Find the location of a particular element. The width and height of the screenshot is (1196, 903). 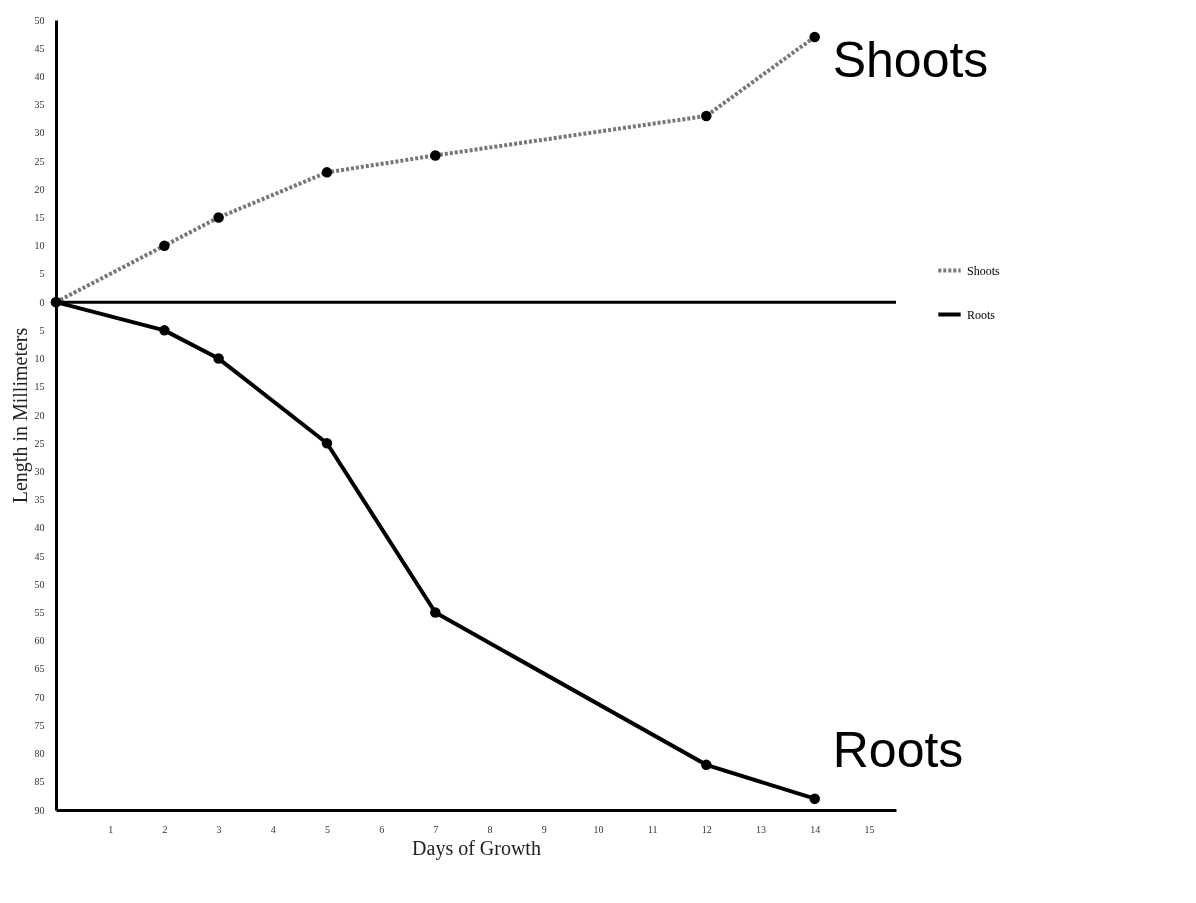

y-tick-label: 0 is located at coordinates (42, 302).